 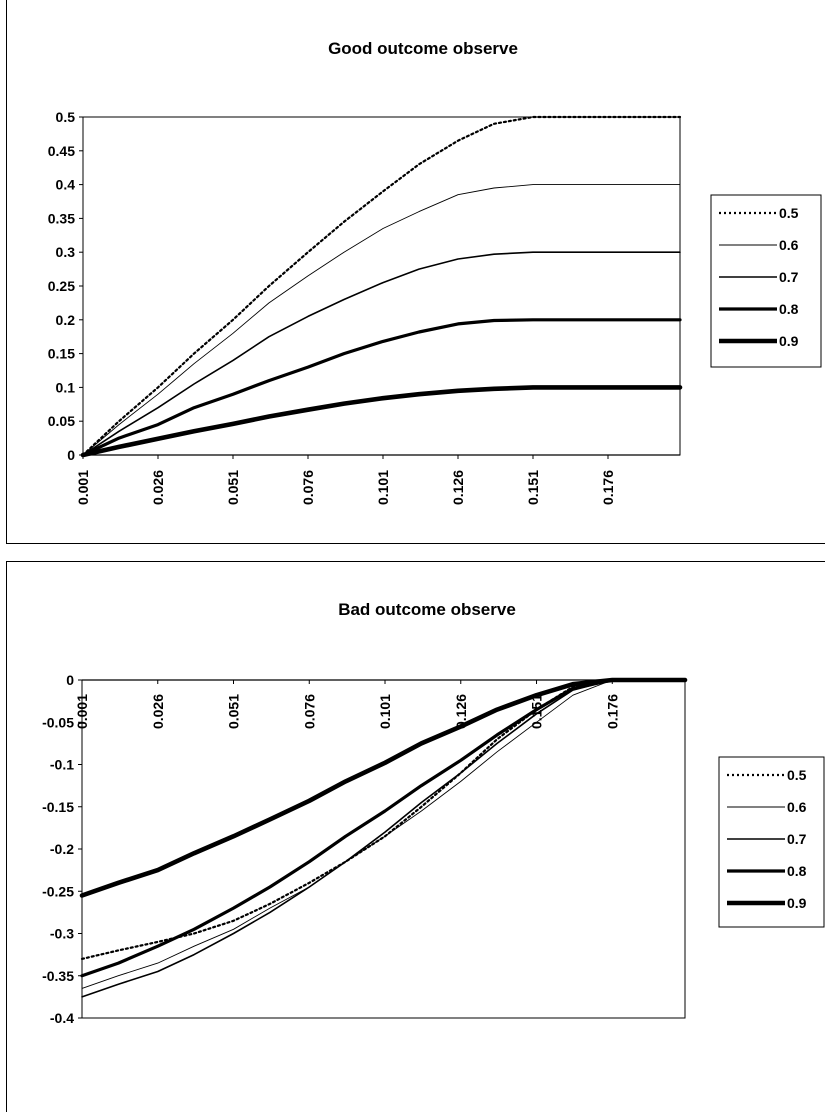 What do you see at coordinates (58, 807) in the screenshot?
I see `y-tick-label: -0.15` at bounding box center [58, 807].